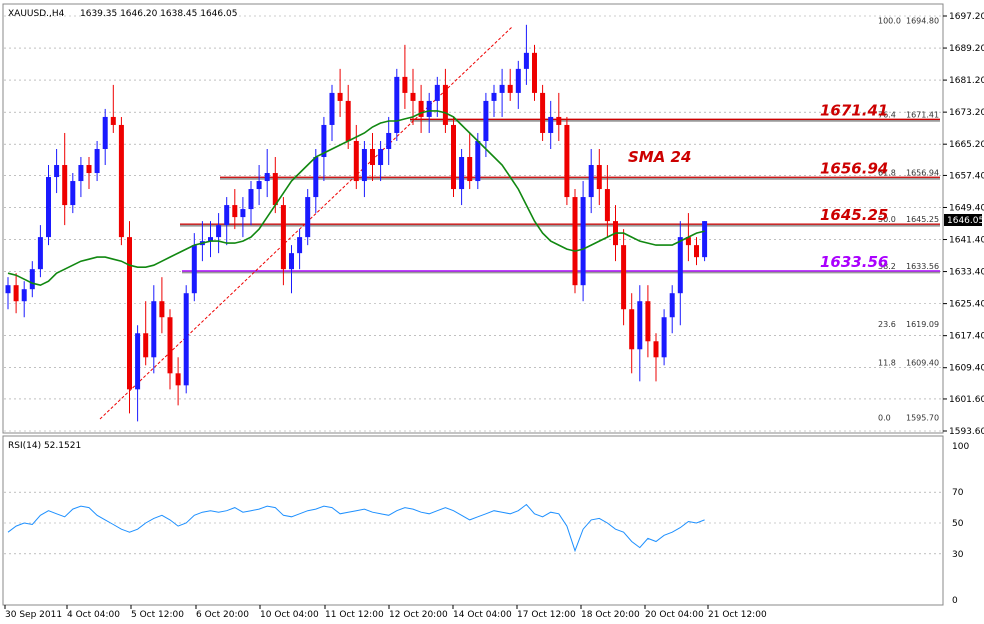  What do you see at coordinates (33, 615) in the screenshot?
I see `x-tick-label: 30 Sep 2011` at bounding box center [33, 615].